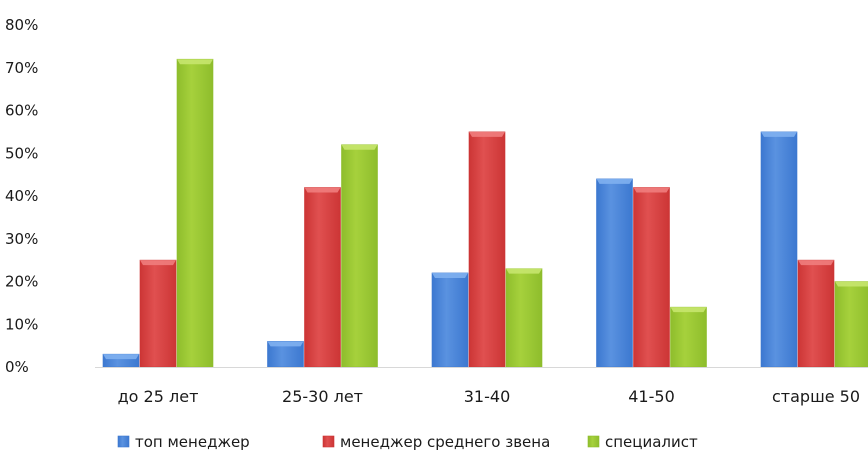 The image size is (868, 459). What do you see at coordinates (21, 153) in the screenshot?
I see `y-tick-label: 50%` at bounding box center [21, 153].